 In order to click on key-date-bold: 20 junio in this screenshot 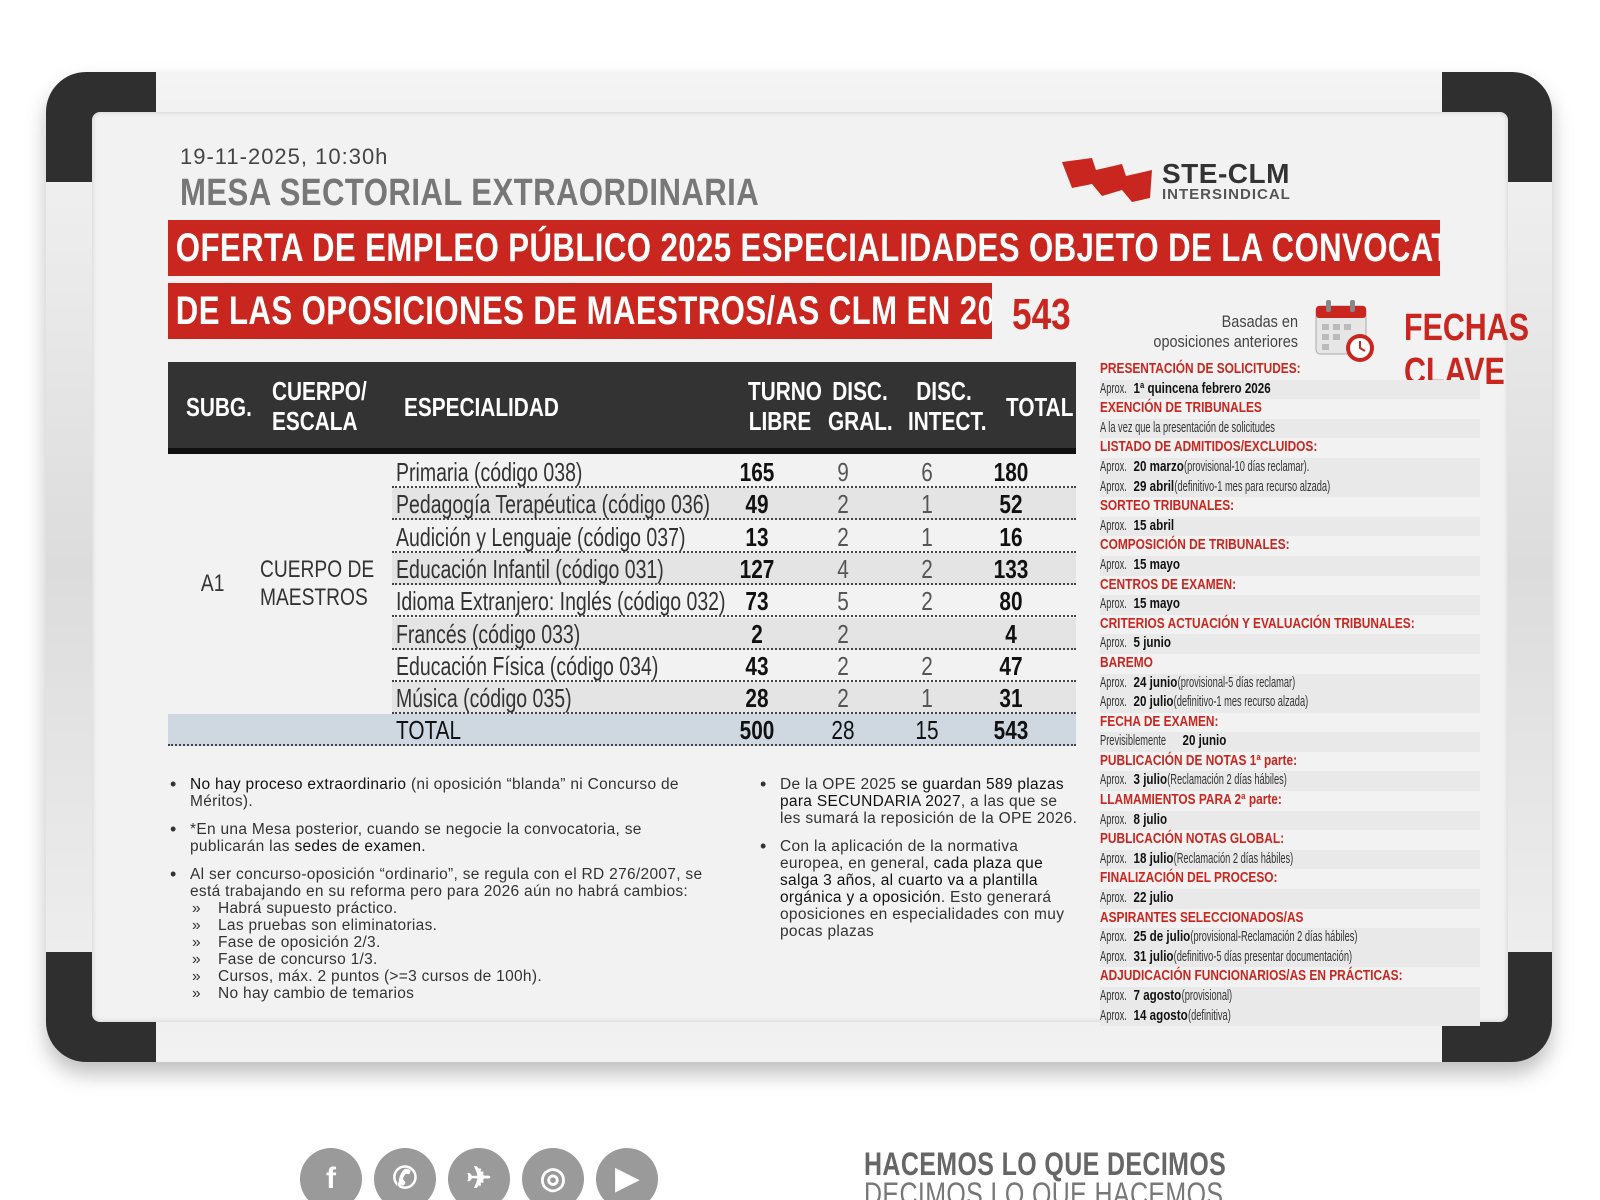, I will do `click(1204, 741)`.